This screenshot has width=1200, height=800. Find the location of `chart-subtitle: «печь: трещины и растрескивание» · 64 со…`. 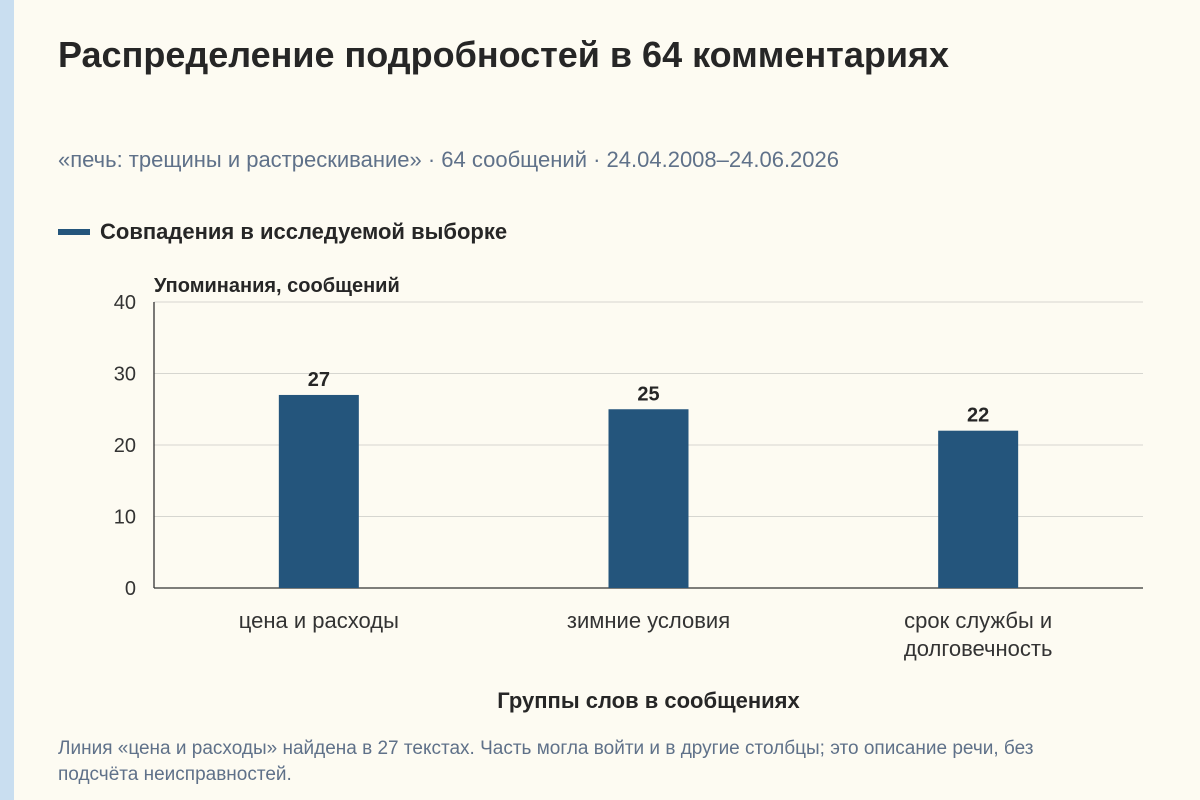

chart-subtitle: «печь: трещины и растрескивание» · 64 со… is located at coordinates (448, 159).